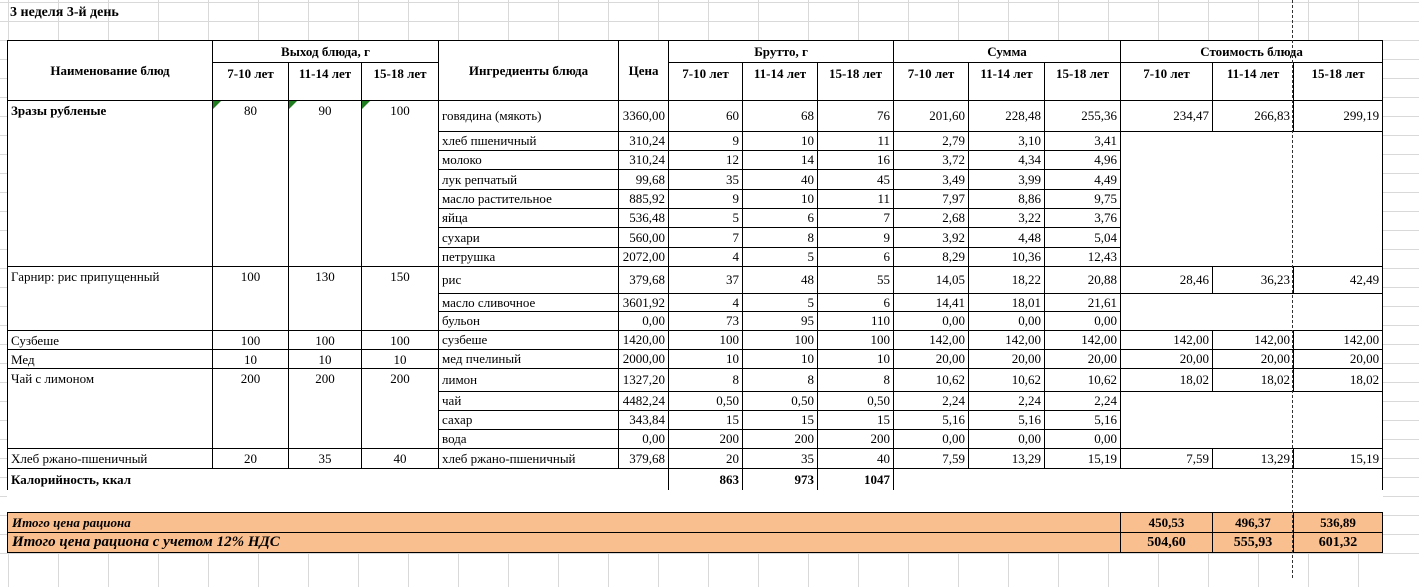 The width and height of the screenshot is (1419, 587). I want to click on cell-dish-name: Сузбеше, so click(110, 340).